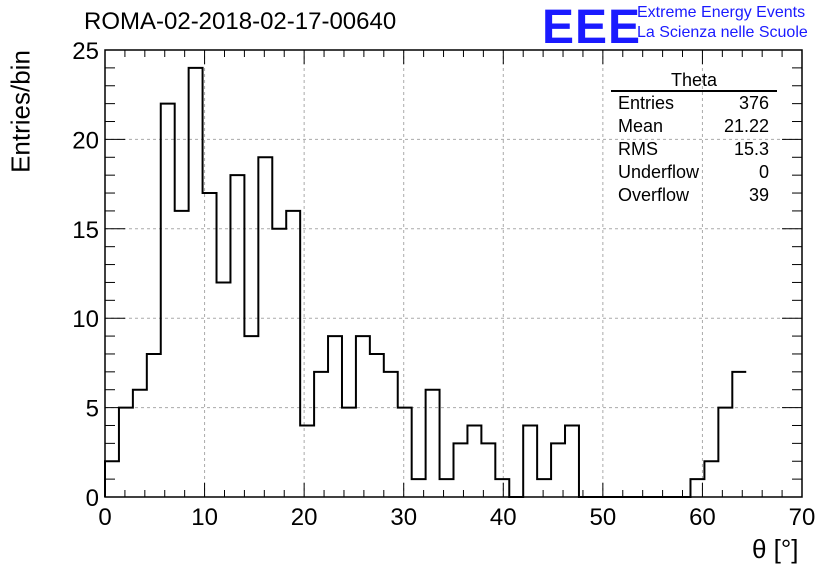  What do you see at coordinates (753, 103) in the screenshot?
I see `stats-value: 376` at bounding box center [753, 103].